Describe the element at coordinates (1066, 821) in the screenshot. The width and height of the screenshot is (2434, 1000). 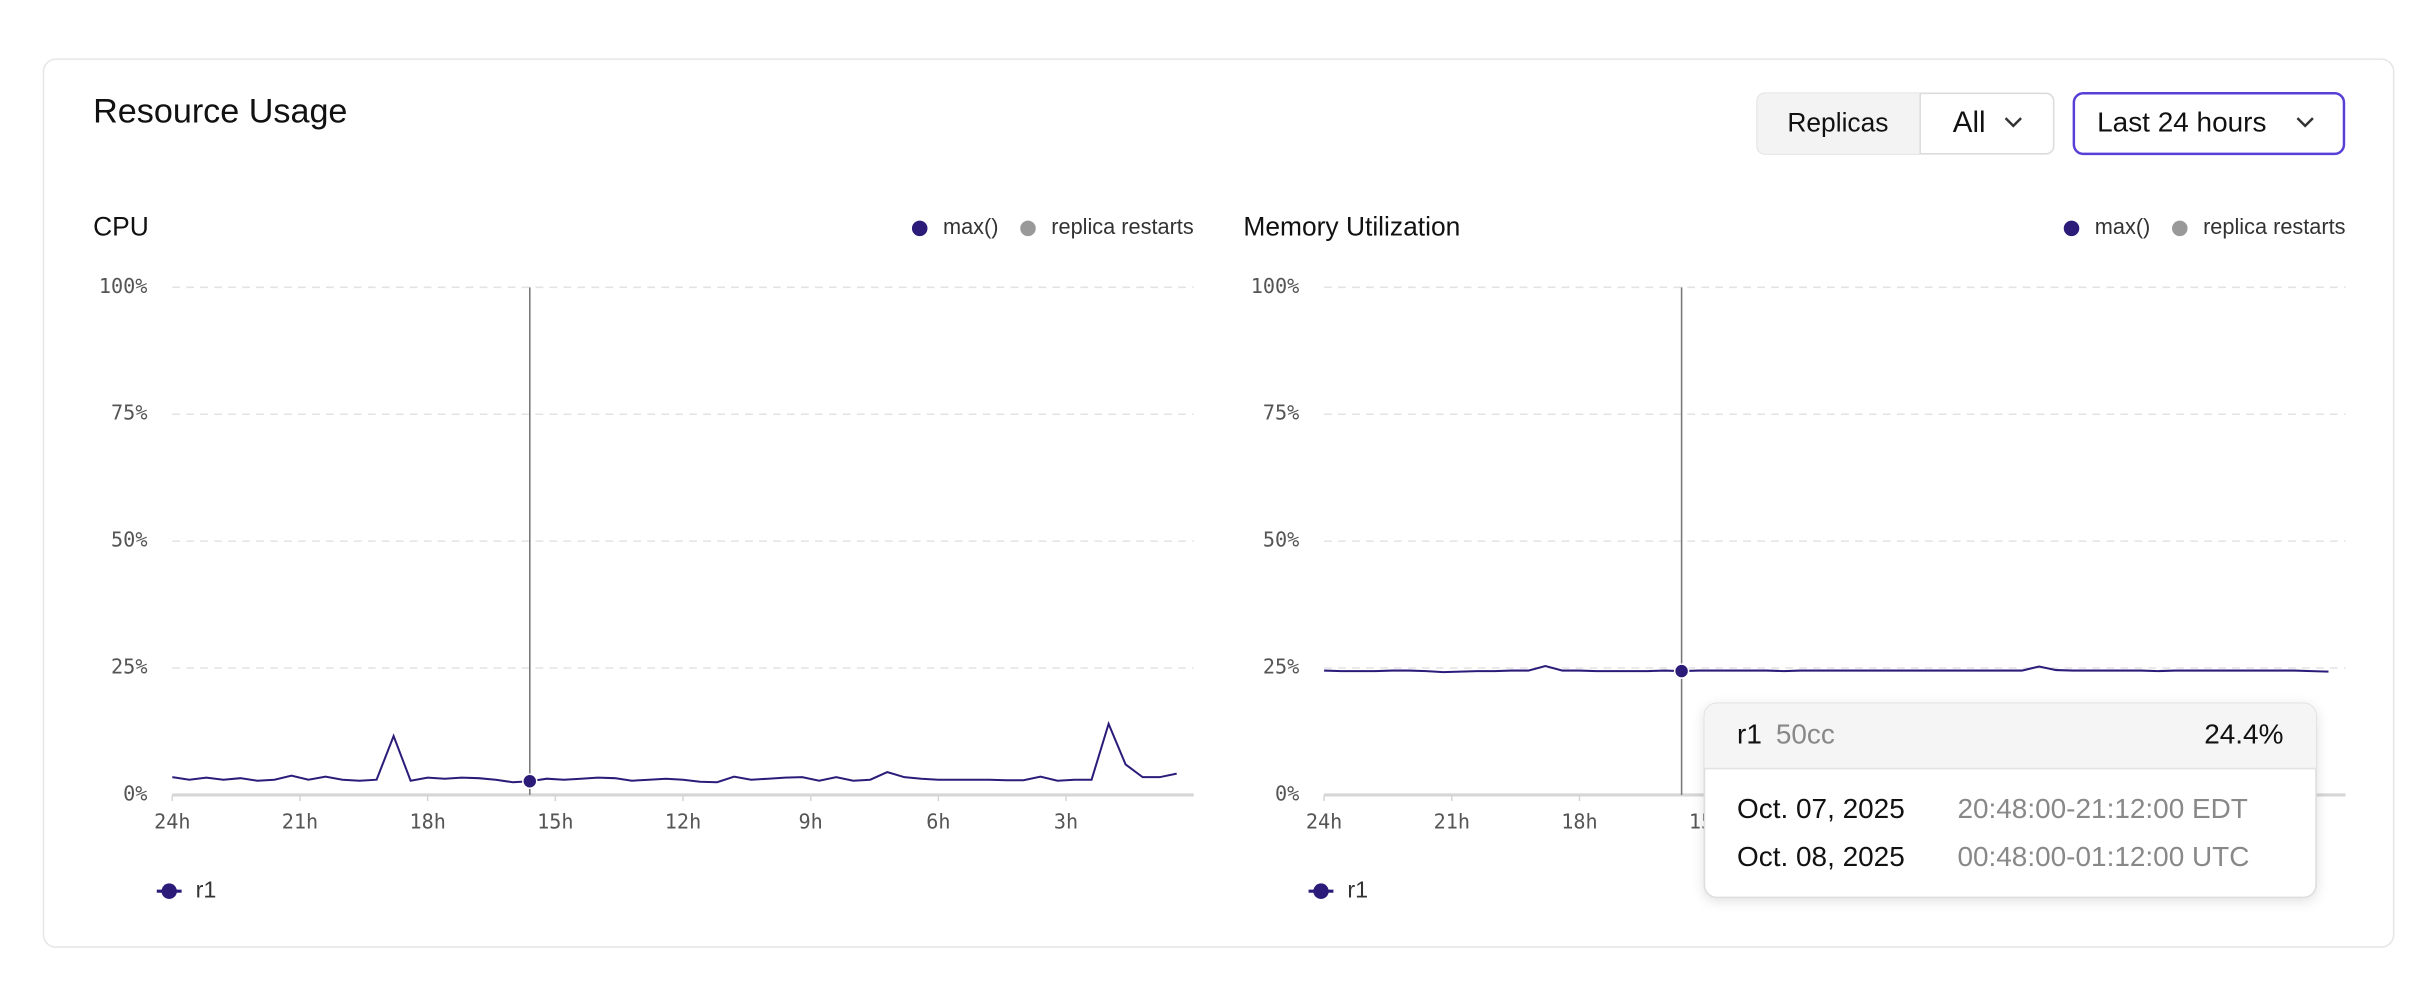
I see `x-tick-label: 3h` at that location.